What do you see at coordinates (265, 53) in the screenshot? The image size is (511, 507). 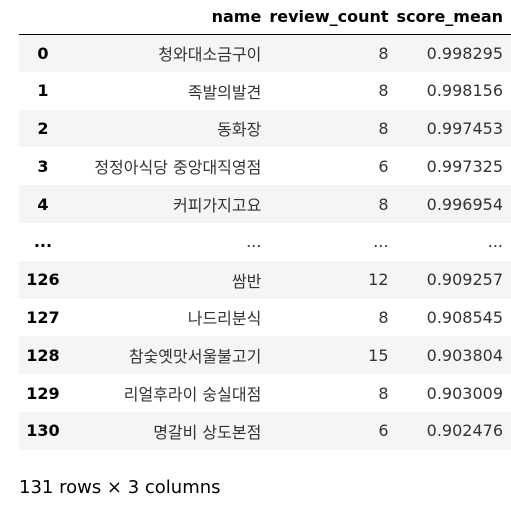 I see `table-row: 0 청와대소금구이 8 0.998295` at bounding box center [265, 53].